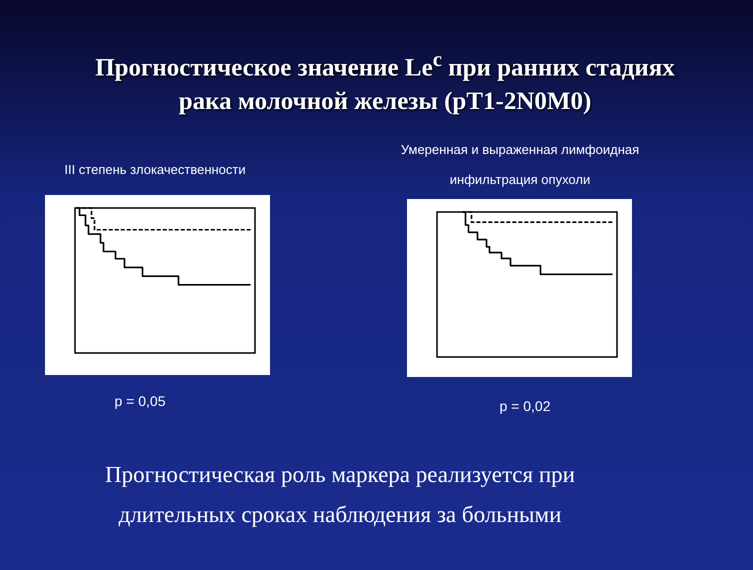  I want to click on text: Прогностическая роль маркера реализуется при длительных сроках наблюдения за больными, so click(340, 495).